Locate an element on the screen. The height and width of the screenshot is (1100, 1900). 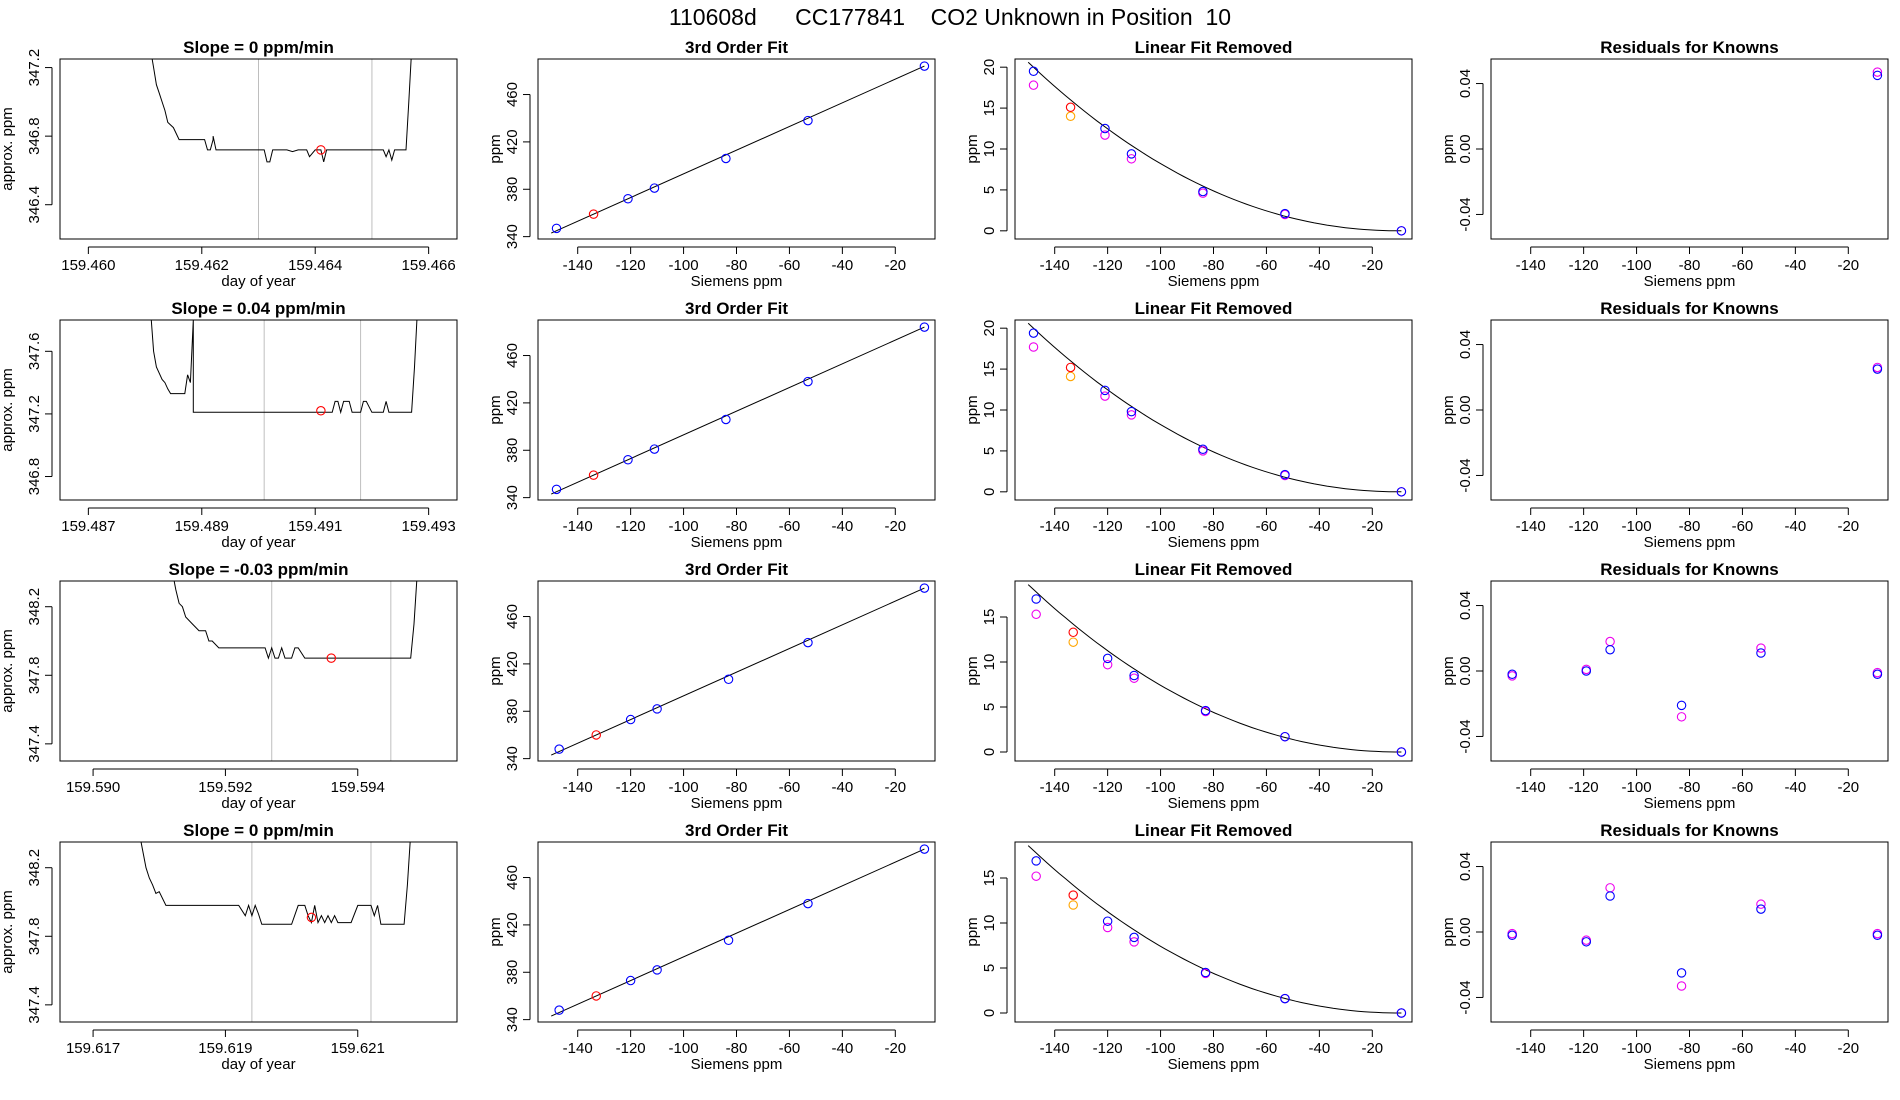
fit-curve is located at coordinates (1214, 407).